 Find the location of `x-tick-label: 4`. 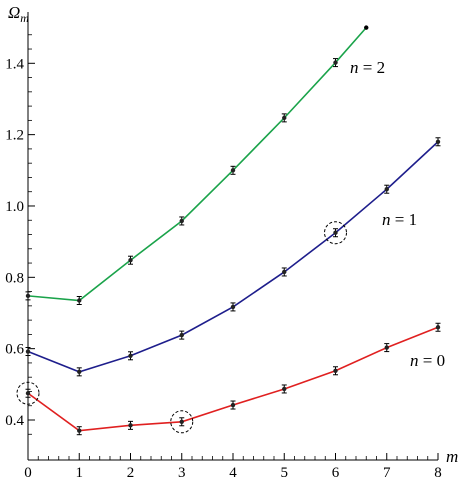

x-tick-label: 4 is located at coordinates (233, 471).